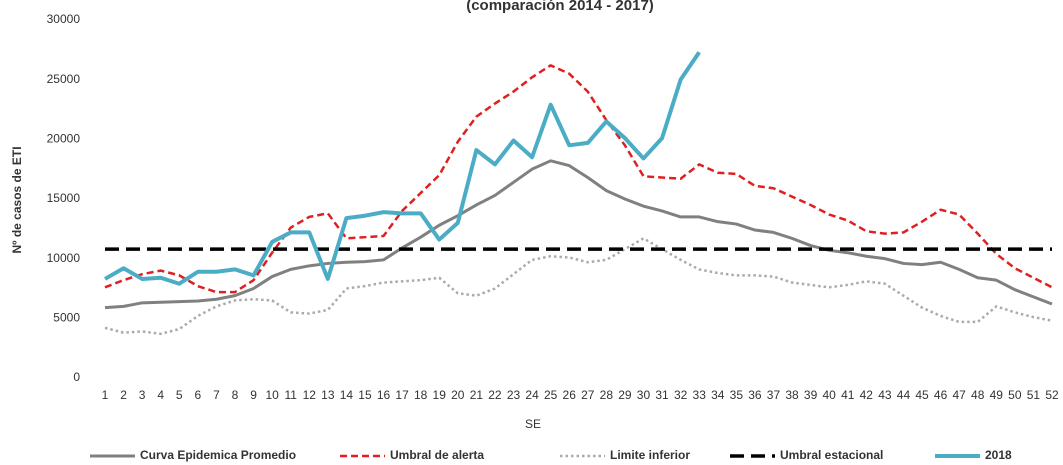 The width and height of the screenshot is (1063, 465). What do you see at coordinates (64, 198) in the screenshot?
I see `y-tick-label: 15000` at bounding box center [64, 198].